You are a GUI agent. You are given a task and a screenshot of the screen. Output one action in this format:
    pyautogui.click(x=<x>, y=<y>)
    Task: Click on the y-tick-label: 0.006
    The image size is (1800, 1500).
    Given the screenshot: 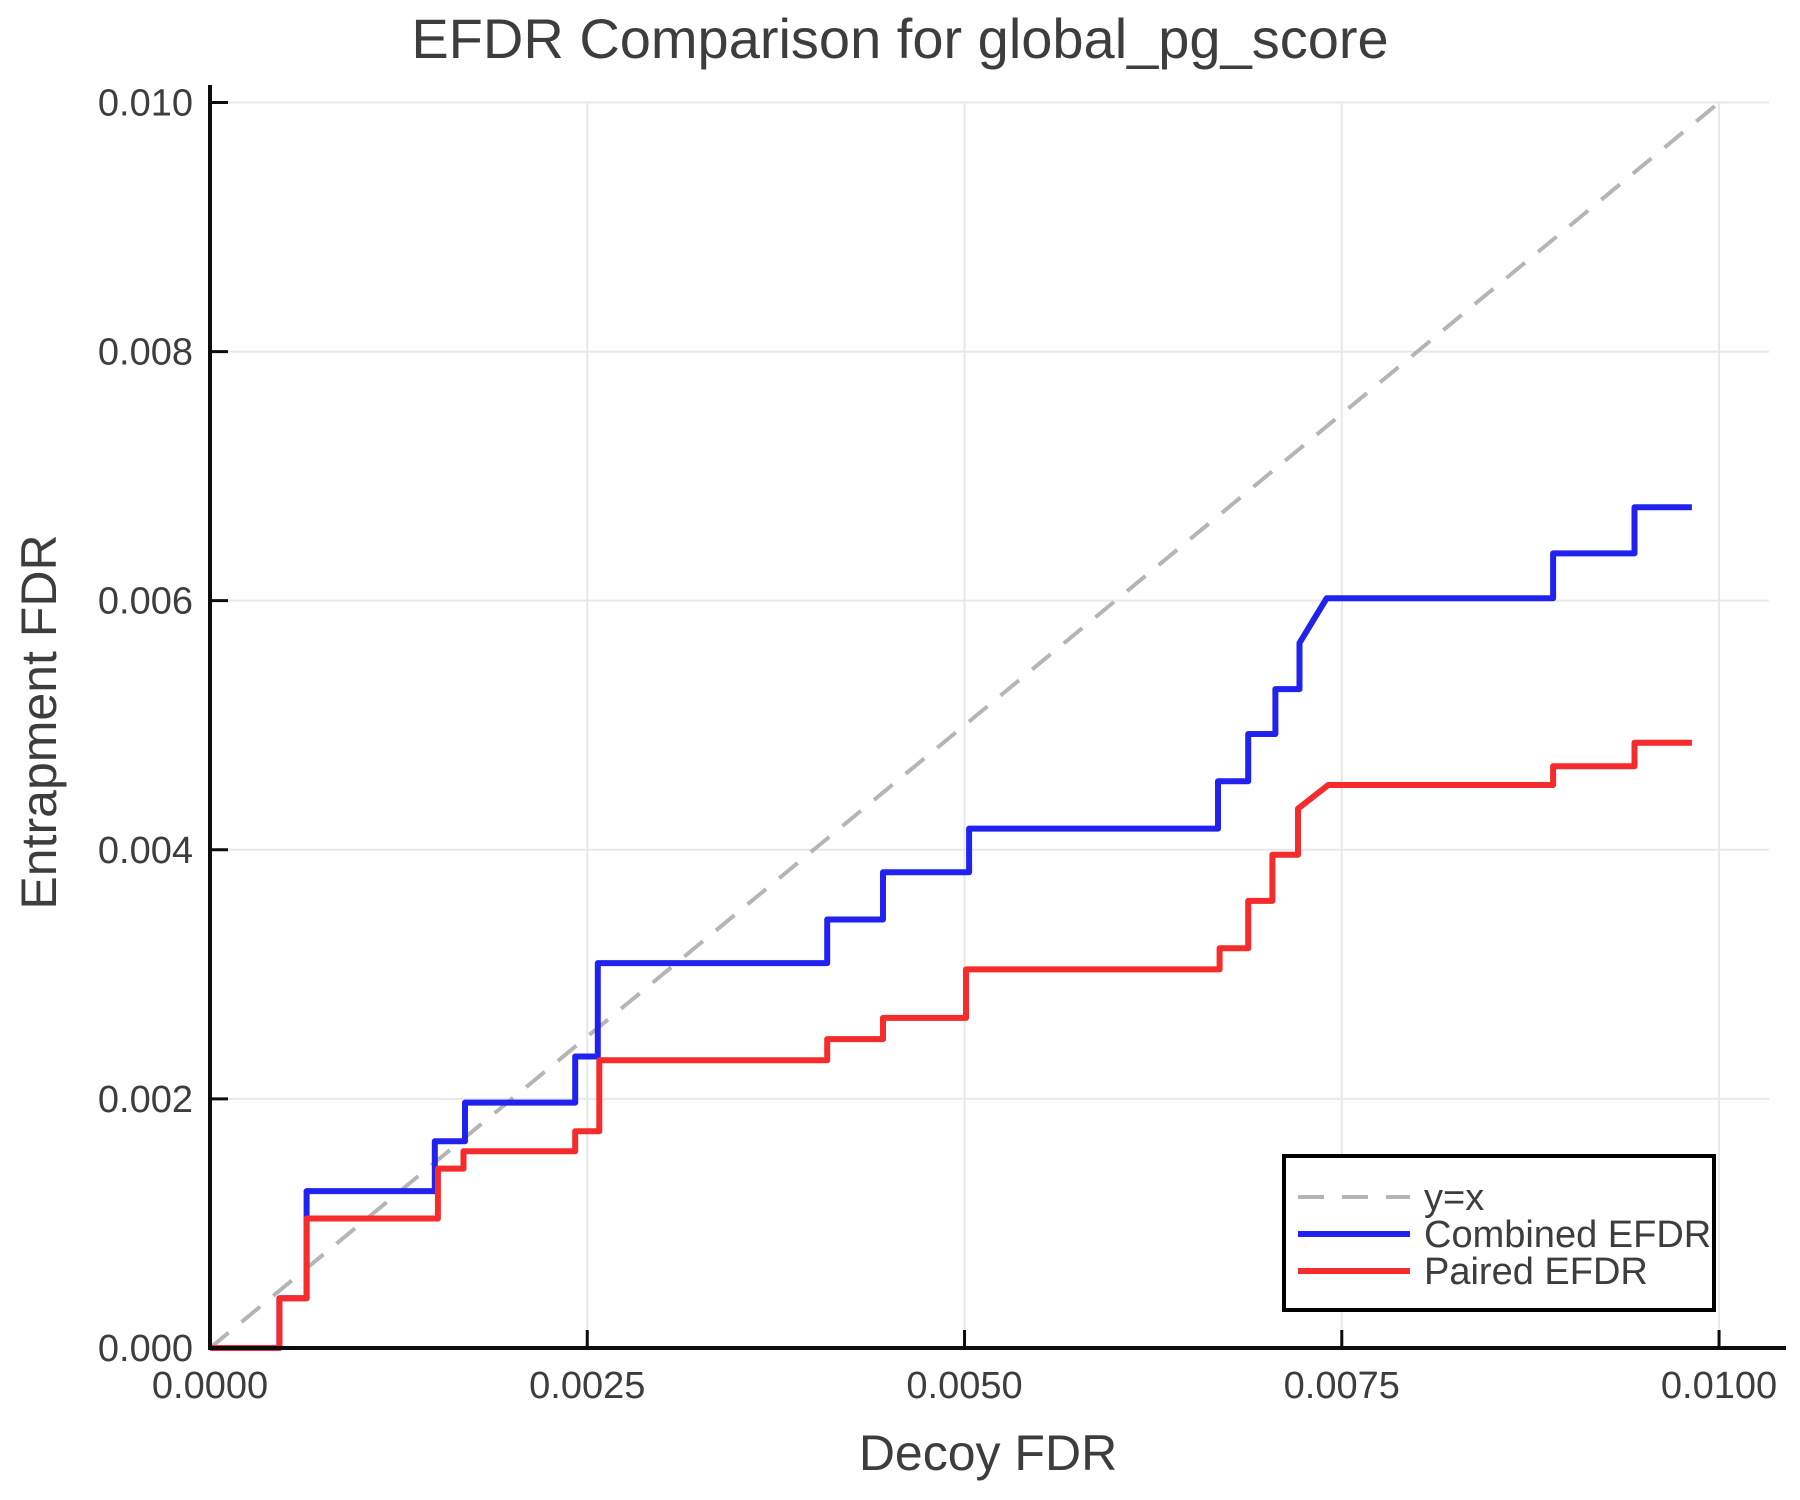 What is the action you would take?
    pyautogui.click(x=145, y=602)
    